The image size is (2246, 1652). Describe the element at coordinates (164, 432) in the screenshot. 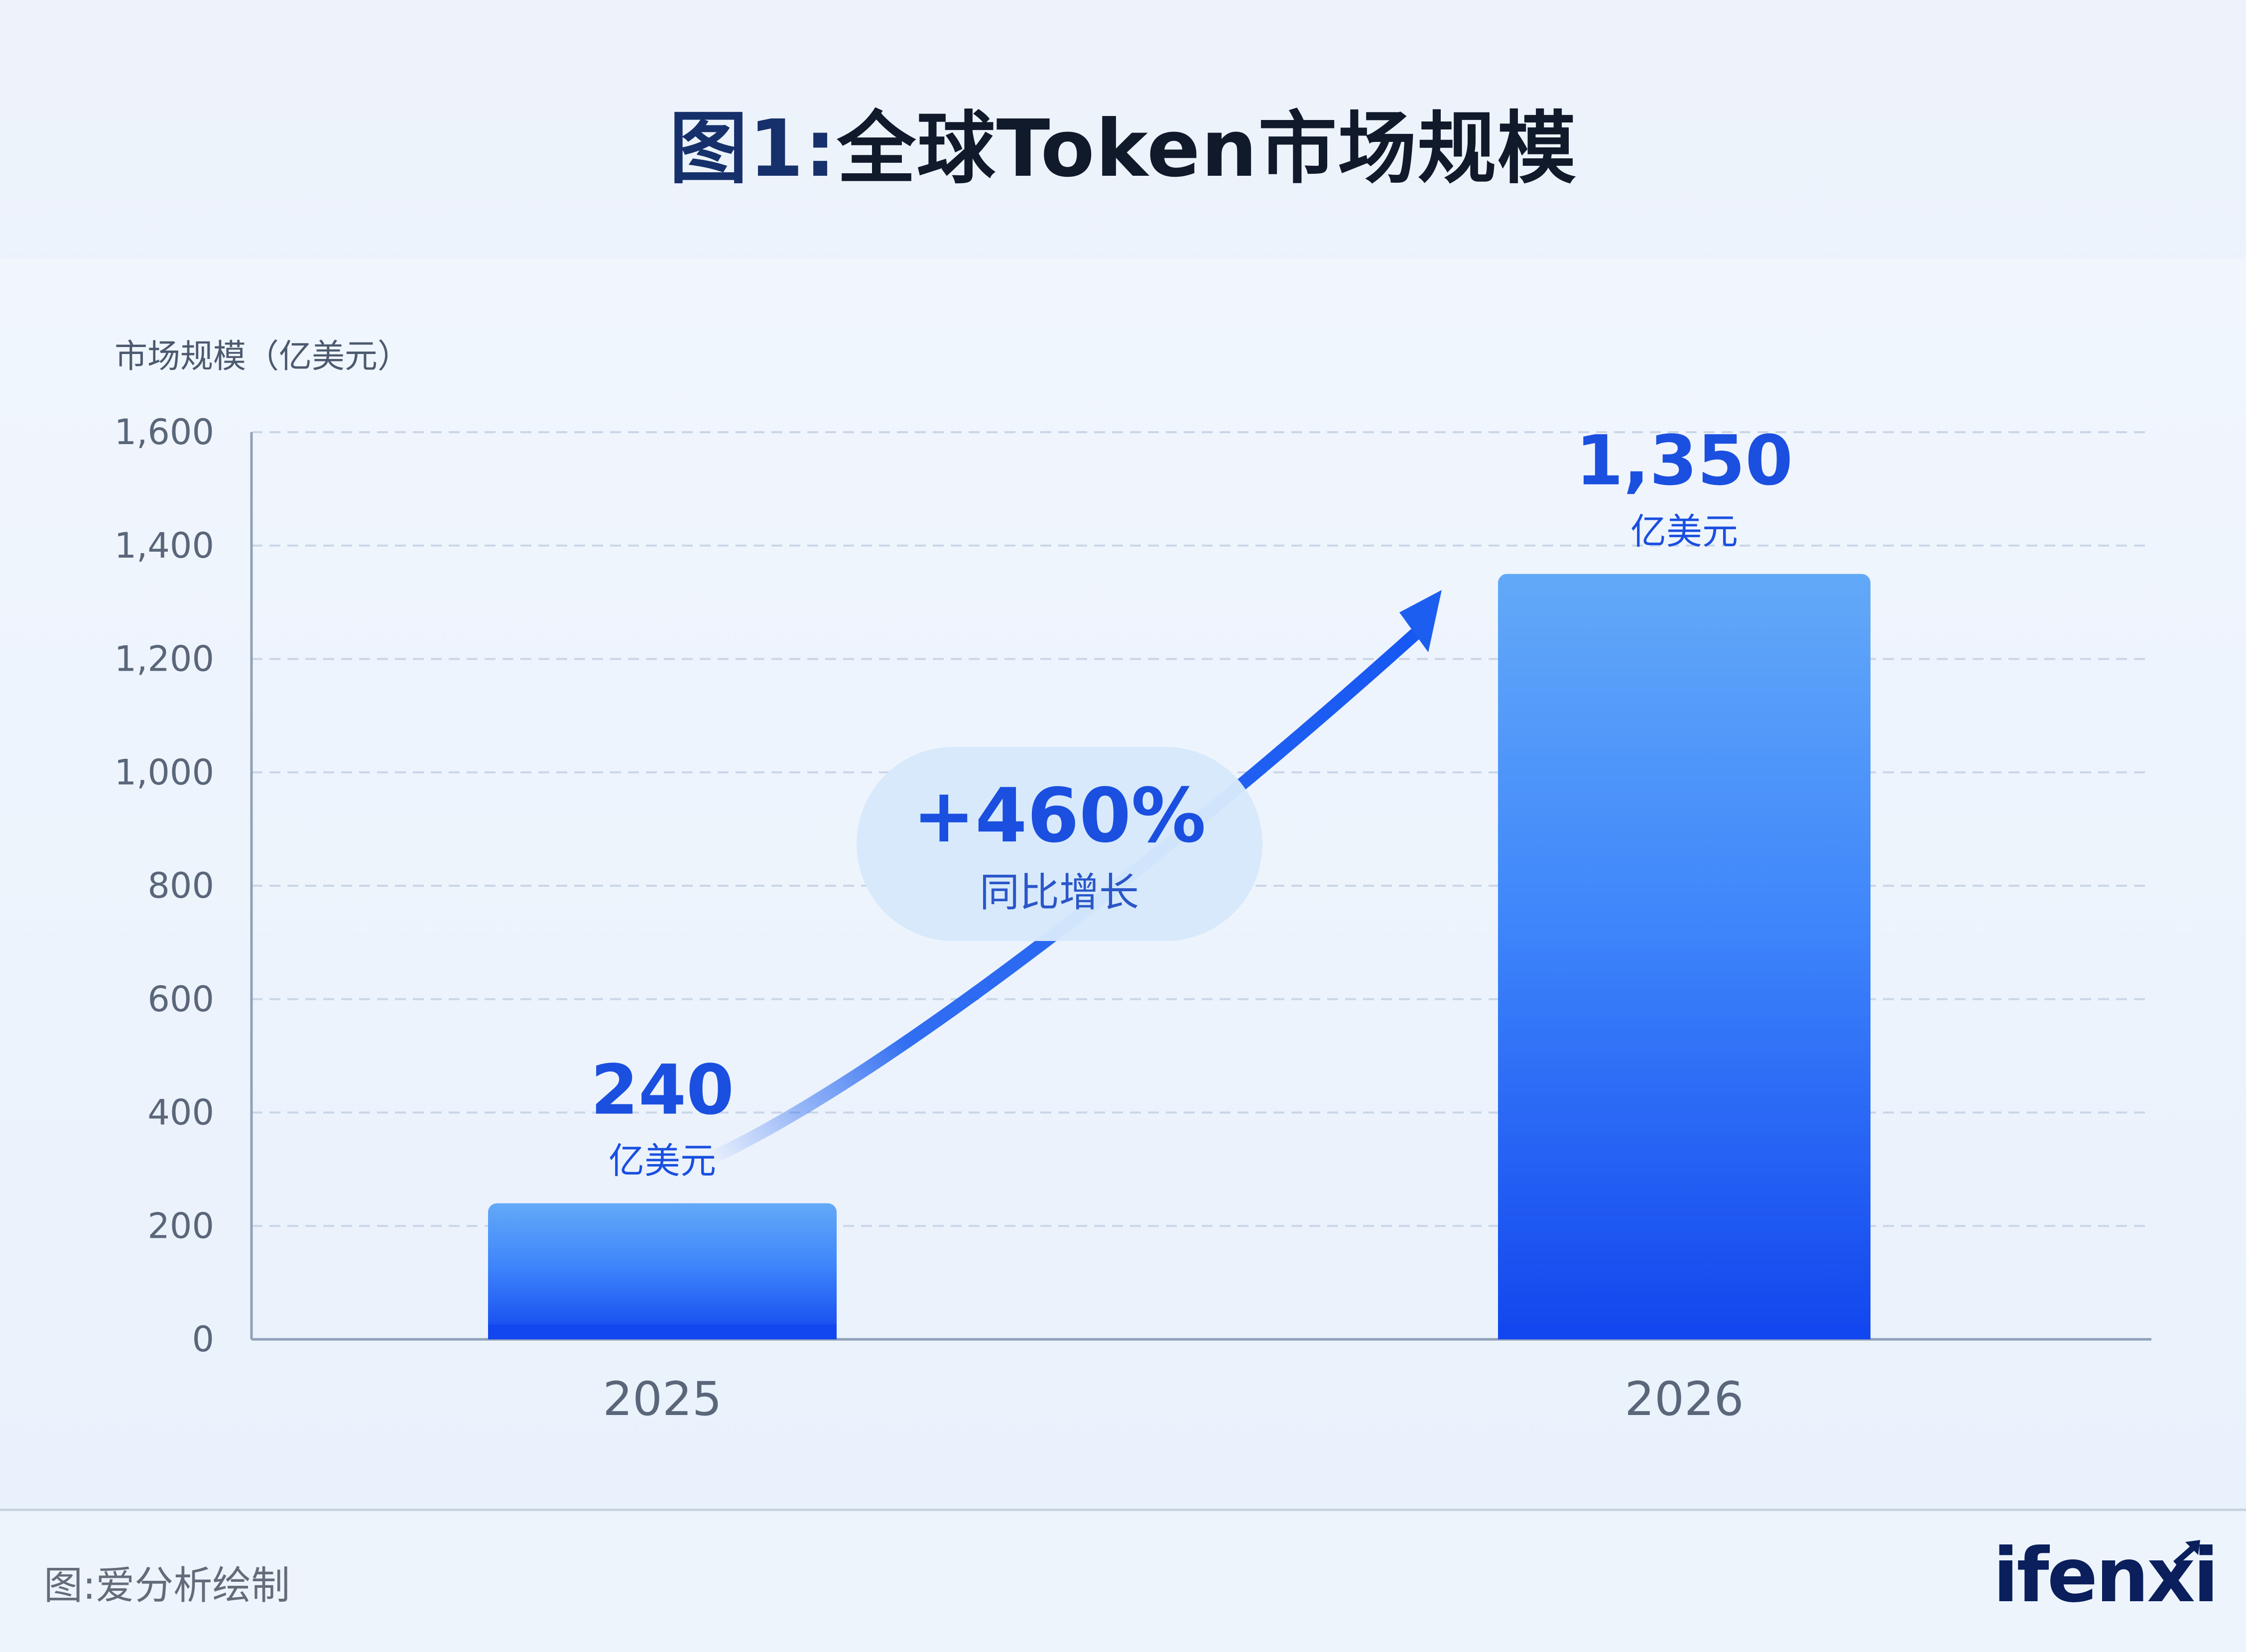

I see `y-tick-label: 1,600` at that location.